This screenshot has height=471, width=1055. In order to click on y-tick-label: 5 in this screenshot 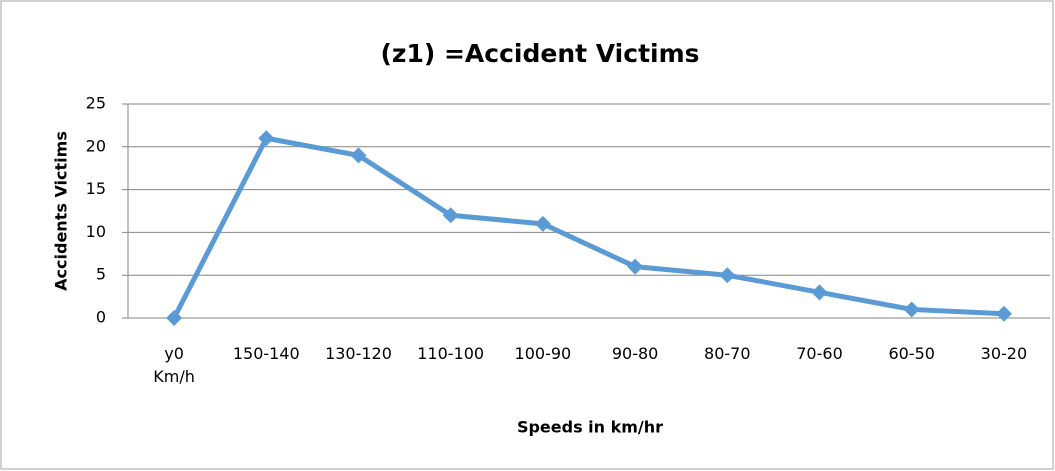, I will do `click(101, 274)`.